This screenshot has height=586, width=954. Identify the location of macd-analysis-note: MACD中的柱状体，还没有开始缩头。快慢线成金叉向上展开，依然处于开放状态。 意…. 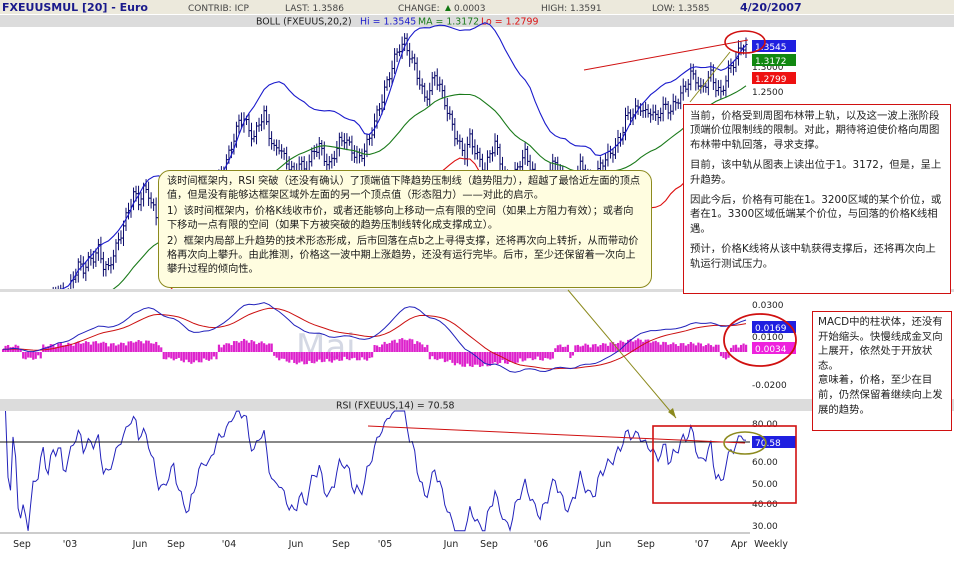
(882, 371).